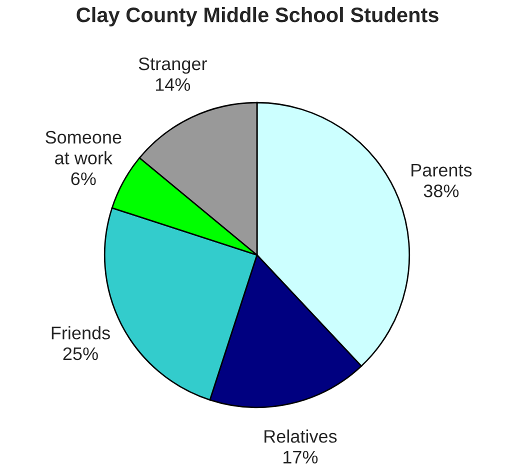 This screenshot has height=466, width=505. Describe the element at coordinates (172, 65) in the screenshot. I see `slice-label: Stranger` at that location.